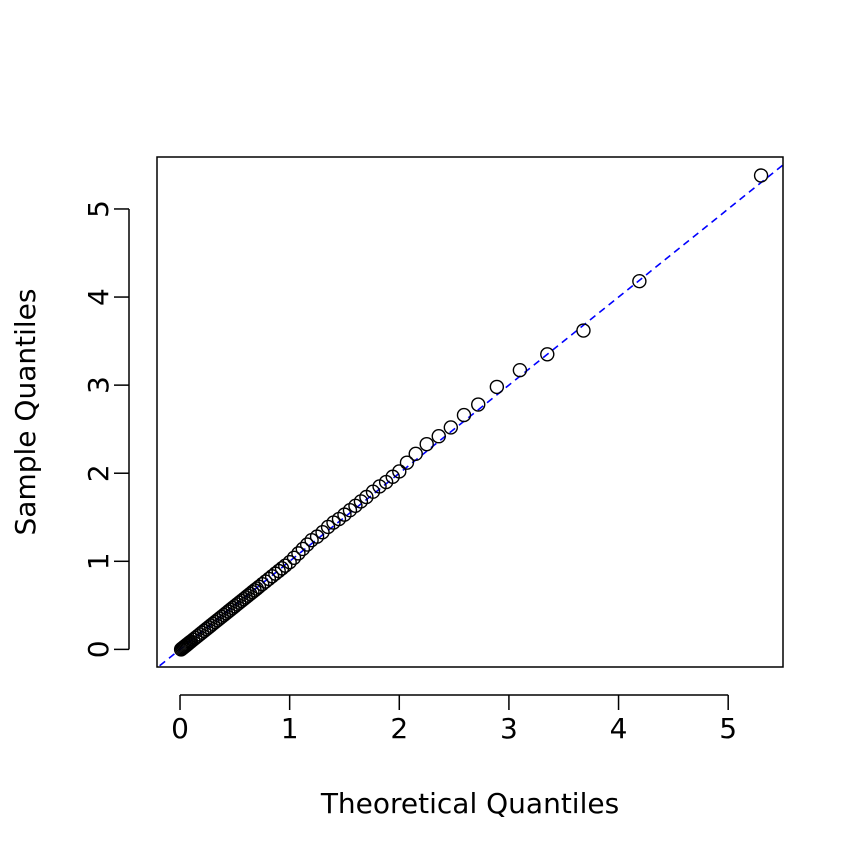  What do you see at coordinates (106, 429) in the screenshot?
I see `y-axis: 0 1 2 3 4 5` at bounding box center [106, 429].